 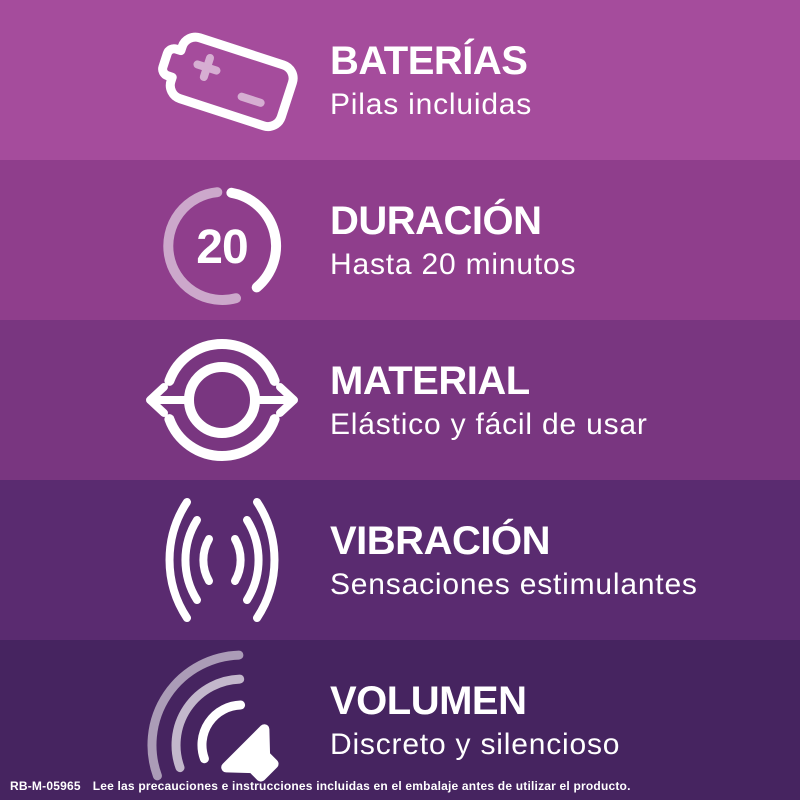 I want to click on product-code: RB-M-05965, so click(x=45, y=786).